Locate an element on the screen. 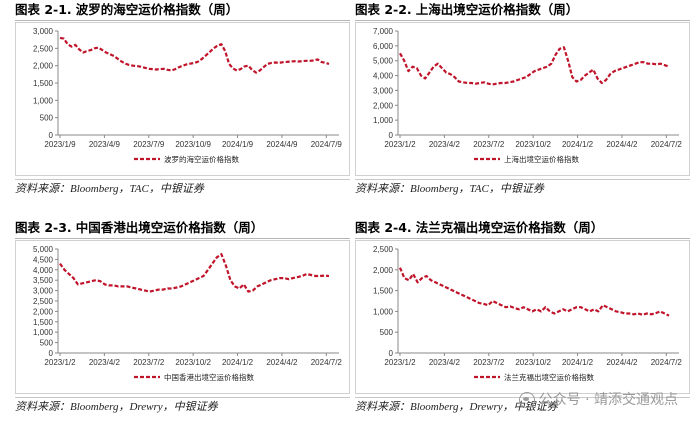 This screenshot has height=425, width=700. x-tick-label: 2024/1/9 is located at coordinates (238, 144).